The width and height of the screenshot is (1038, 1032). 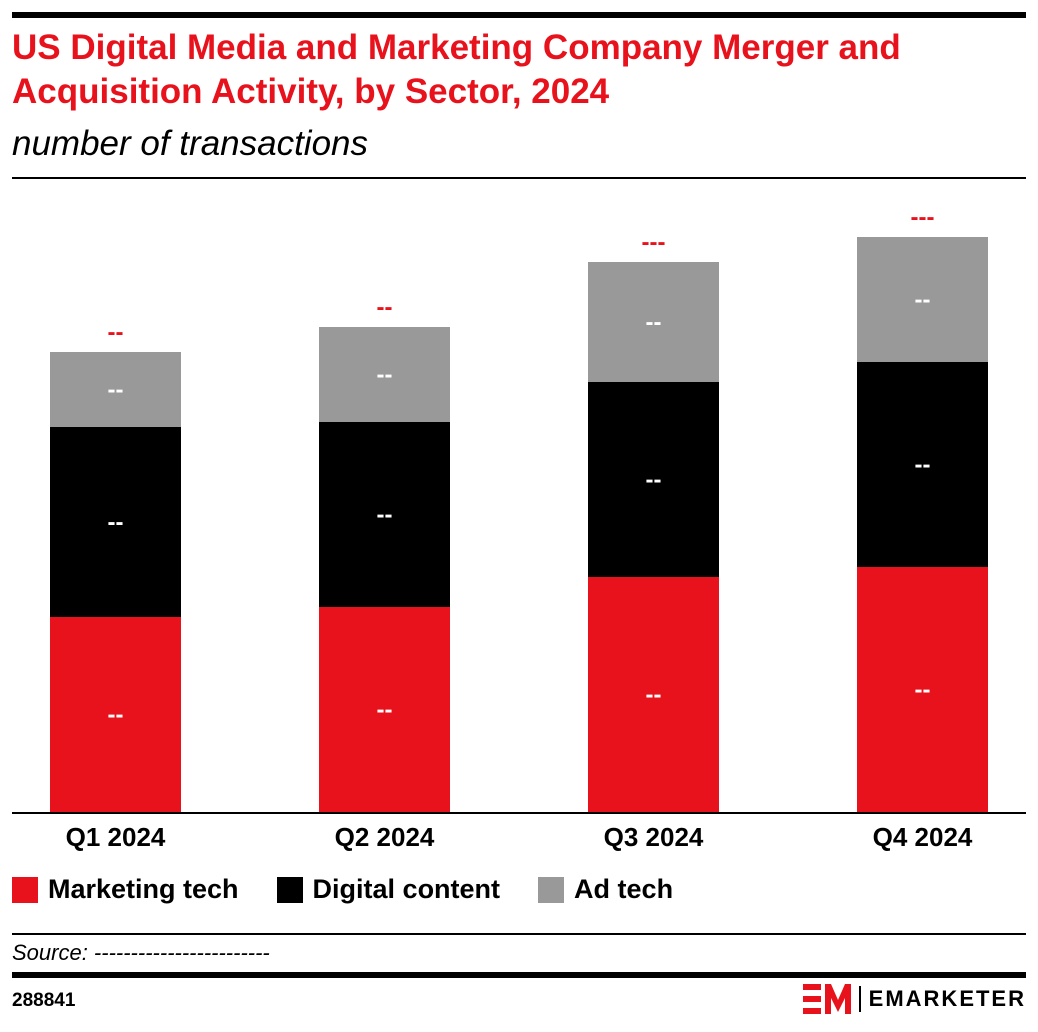 What do you see at coordinates (519, 975) in the screenshot?
I see `footer-rule` at bounding box center [519, 975].